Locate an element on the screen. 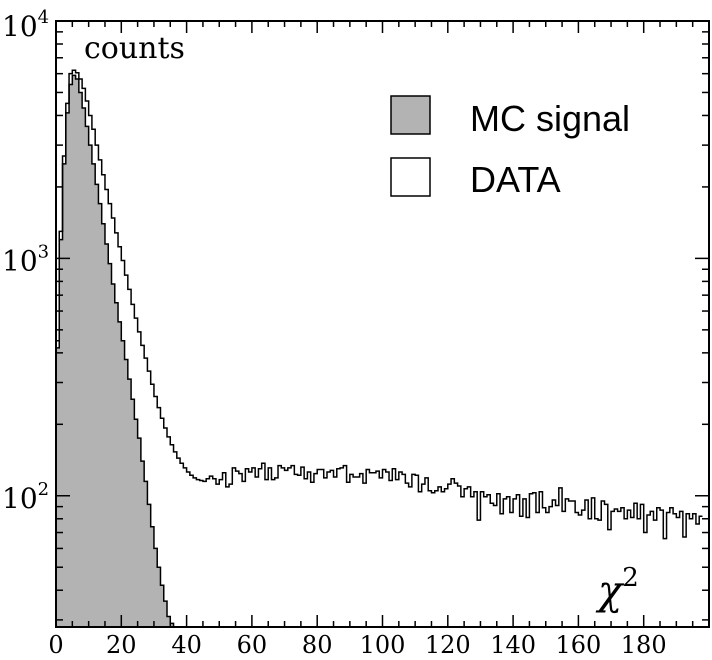 The width and height of the screenshot is (712, 660). y-tick-labels: 10² 10³ 10⁴ is located at coordinates (25, 261).